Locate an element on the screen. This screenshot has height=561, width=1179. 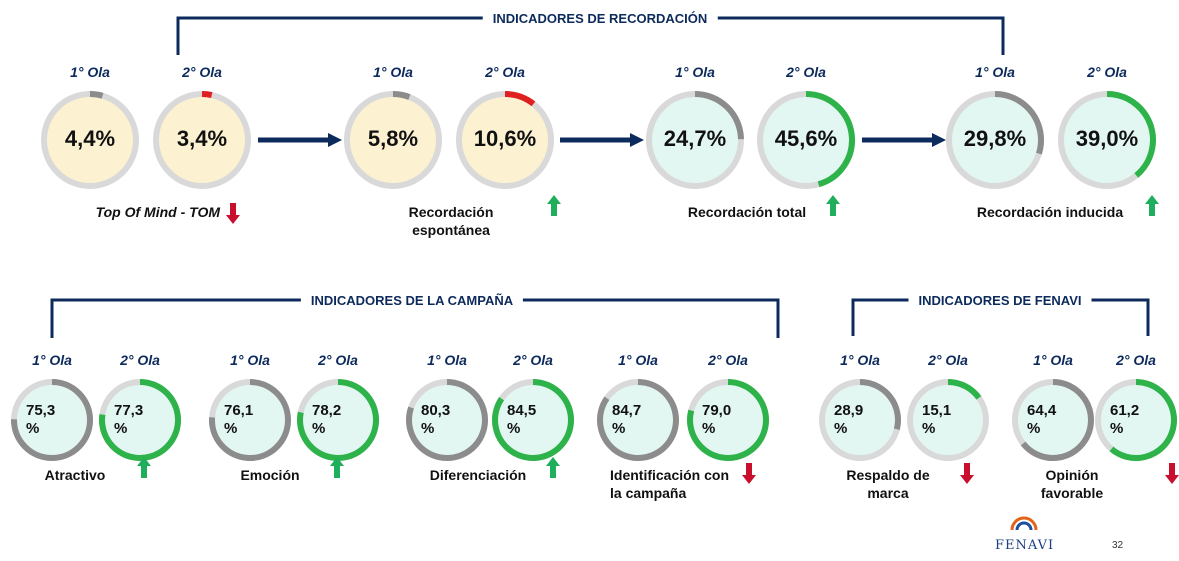
gauge-value: 84,7 % is located at coordinates (627, 419).